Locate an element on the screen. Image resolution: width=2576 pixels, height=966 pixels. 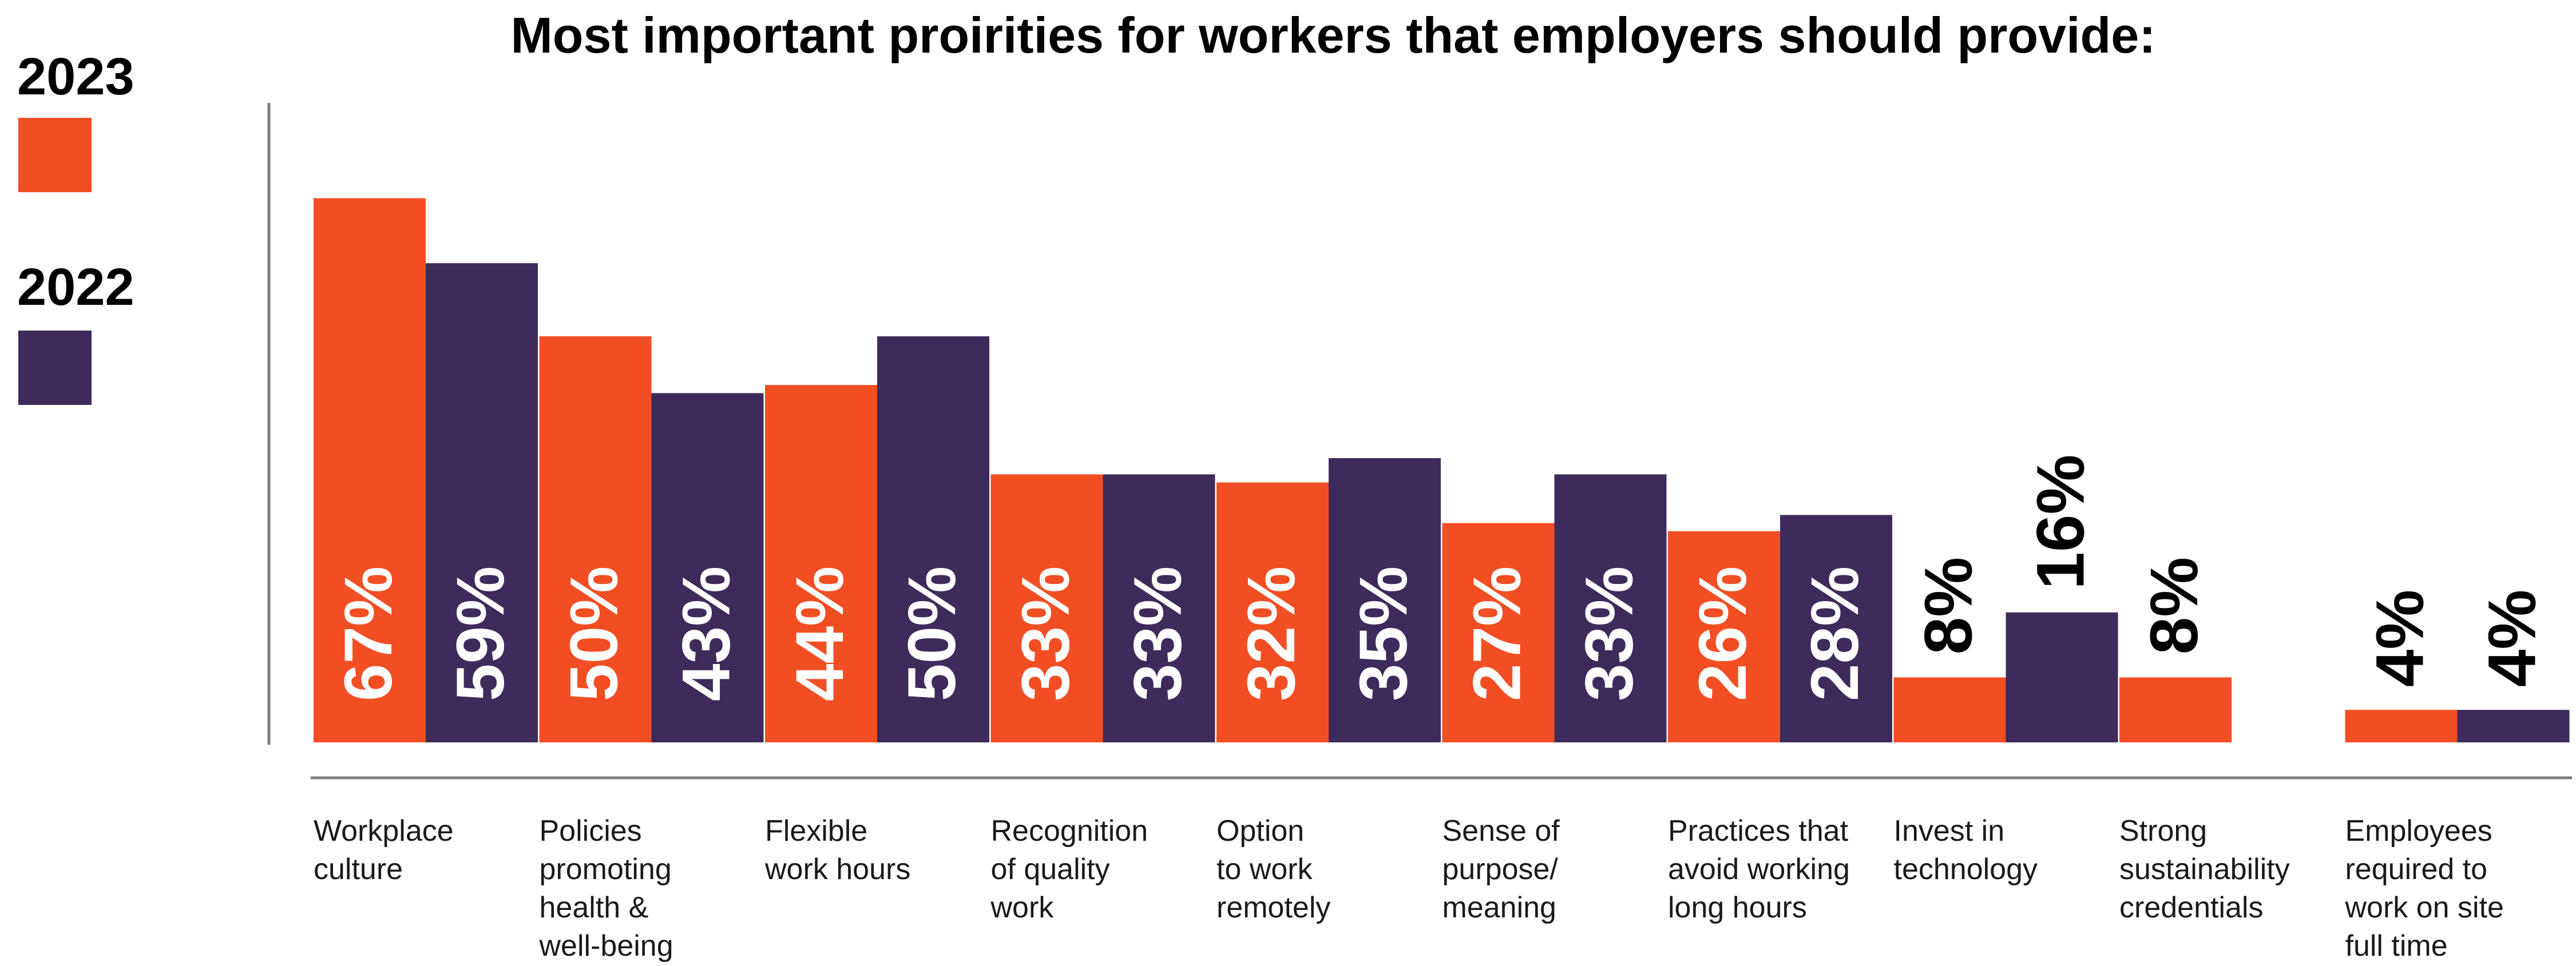
value-label-2023-4: 33% is located at coordinates (1046, 633).